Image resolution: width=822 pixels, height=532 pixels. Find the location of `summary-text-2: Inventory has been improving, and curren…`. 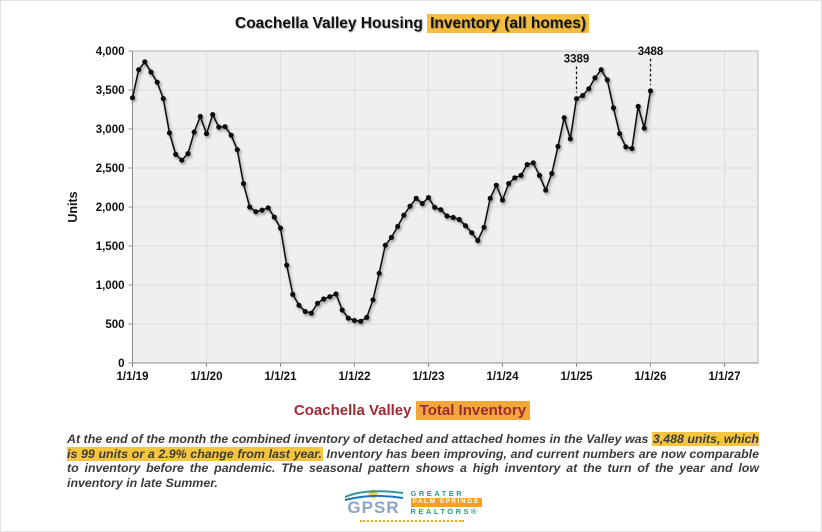

summary-text-2: Inventory has been improving, and curren… is located at coordinates (413, 468).